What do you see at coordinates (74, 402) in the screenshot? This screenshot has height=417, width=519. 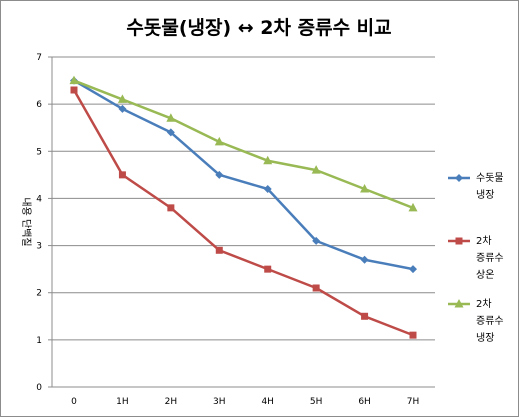 I see `x-tick-label: 0` at bounding box center [74, 402].